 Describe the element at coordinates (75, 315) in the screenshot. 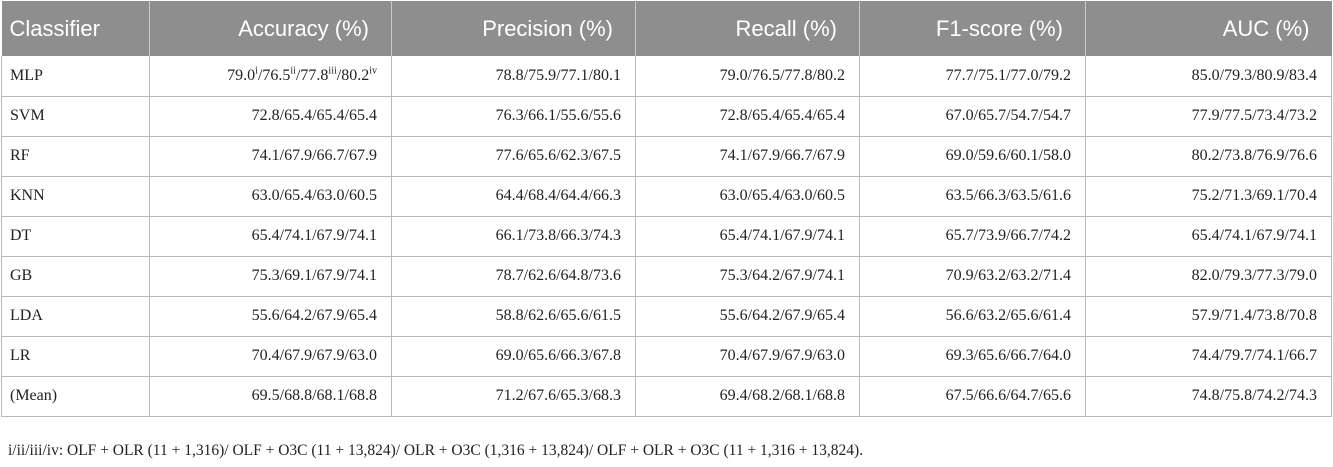

I see `cell-classifier: LDA` at that location.